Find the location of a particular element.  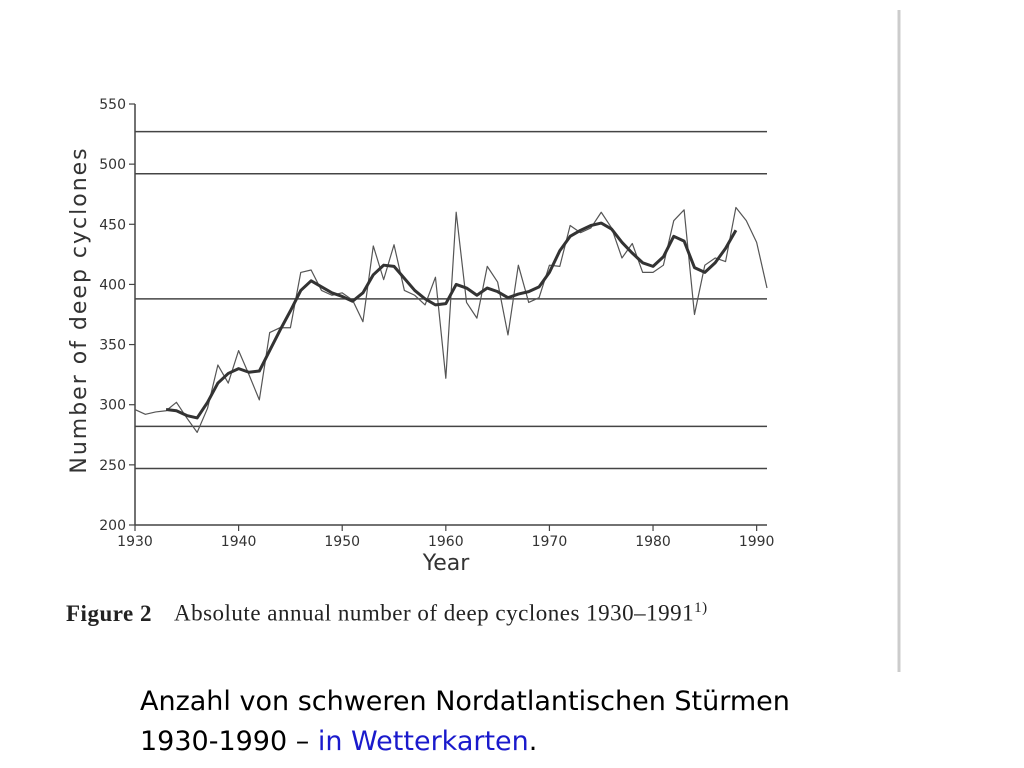

x-tick-label: 1940 is located at coordinates (239, 542).